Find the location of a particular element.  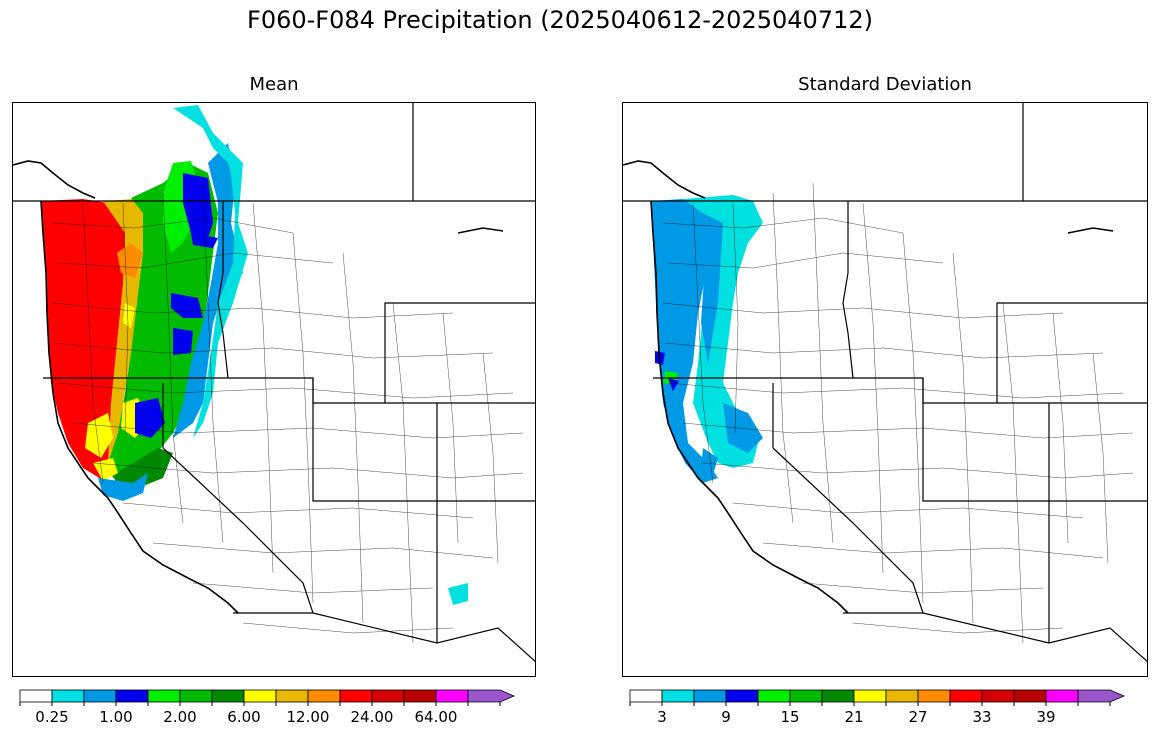

stddev-colorbar-tick-label: 15 is located at coordinates (789, 717).